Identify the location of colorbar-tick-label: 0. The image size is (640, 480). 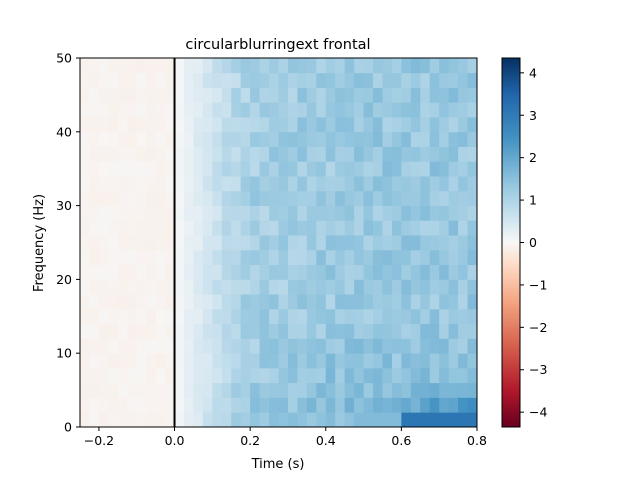
(533, 242).